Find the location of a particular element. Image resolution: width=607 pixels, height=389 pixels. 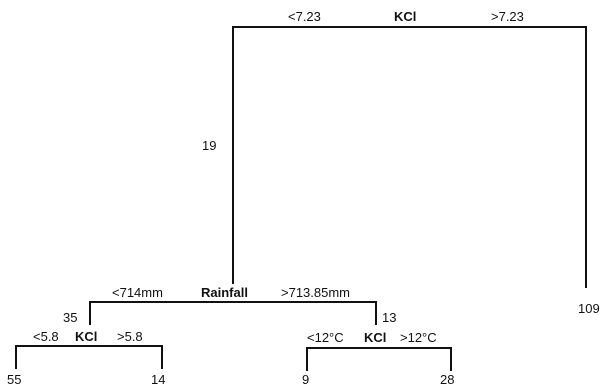

rainfall-right-value: 13 is located at coordinates (389, 317).